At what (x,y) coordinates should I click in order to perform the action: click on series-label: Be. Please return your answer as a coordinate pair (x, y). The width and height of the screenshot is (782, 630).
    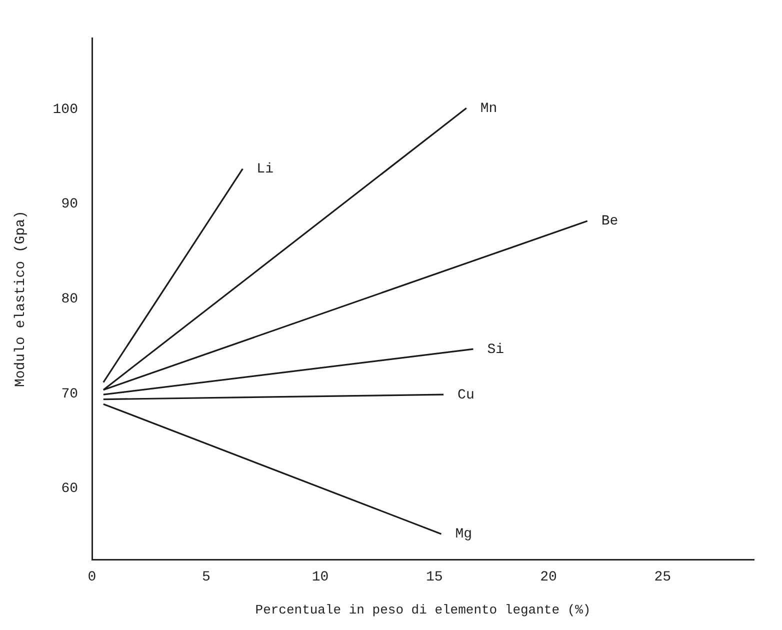
    Looking at the image, I should click on (609, 222).